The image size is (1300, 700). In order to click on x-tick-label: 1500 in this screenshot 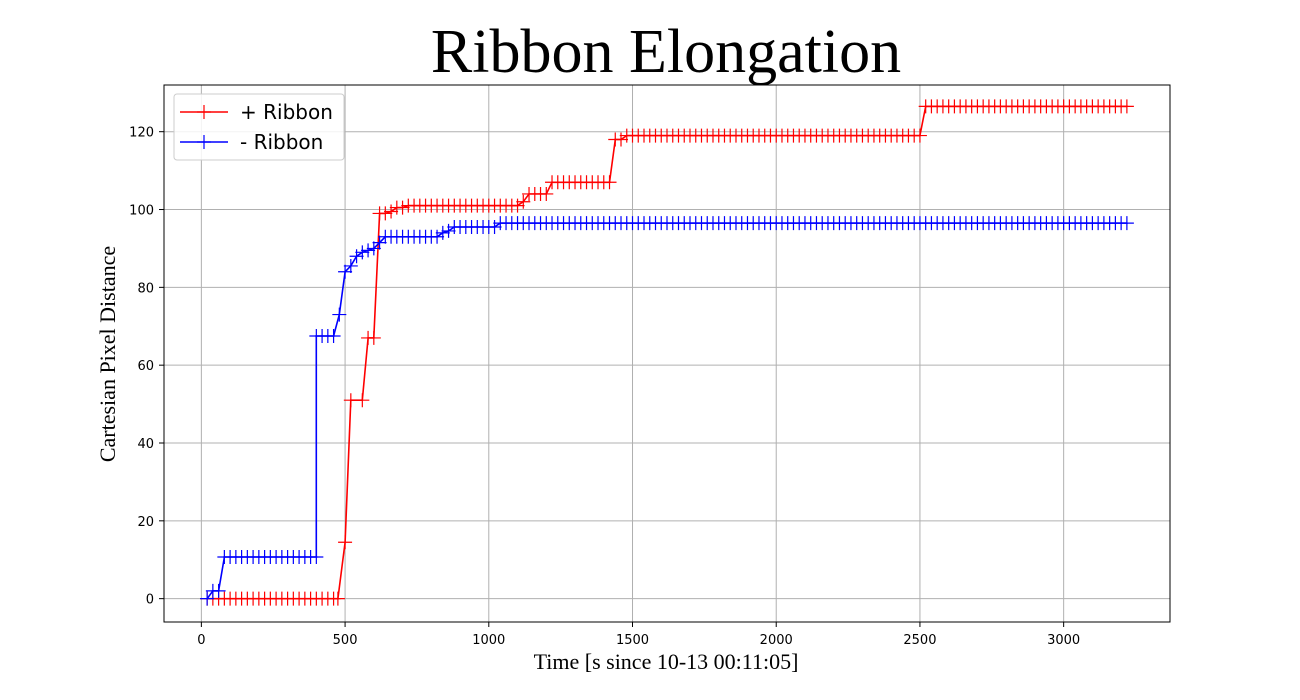, I will do `click(632, 640)`.